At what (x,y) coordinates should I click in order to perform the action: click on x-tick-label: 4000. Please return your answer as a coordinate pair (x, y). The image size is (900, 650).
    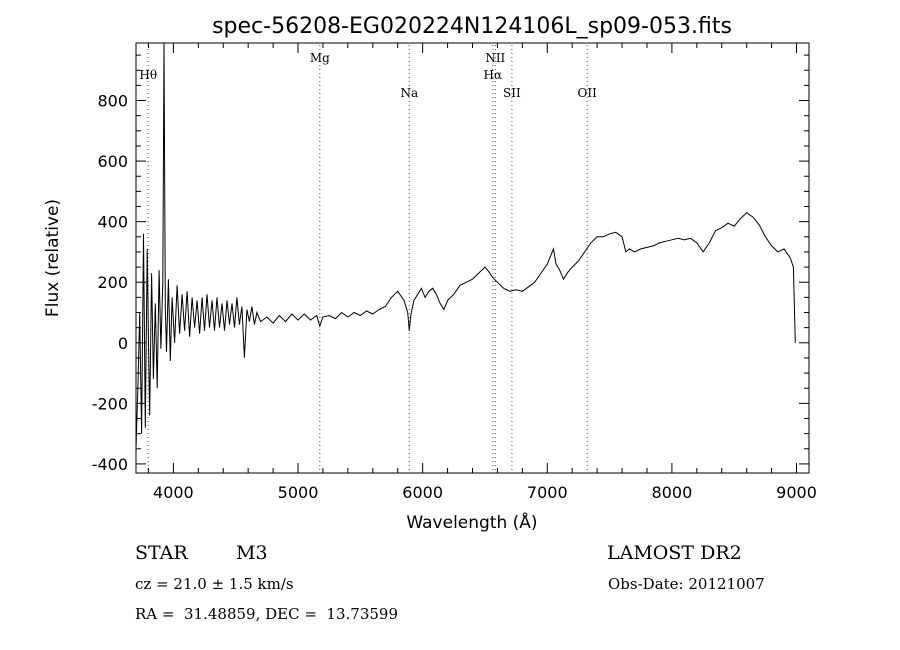
    Looking at the image, I should click on (173, 492).